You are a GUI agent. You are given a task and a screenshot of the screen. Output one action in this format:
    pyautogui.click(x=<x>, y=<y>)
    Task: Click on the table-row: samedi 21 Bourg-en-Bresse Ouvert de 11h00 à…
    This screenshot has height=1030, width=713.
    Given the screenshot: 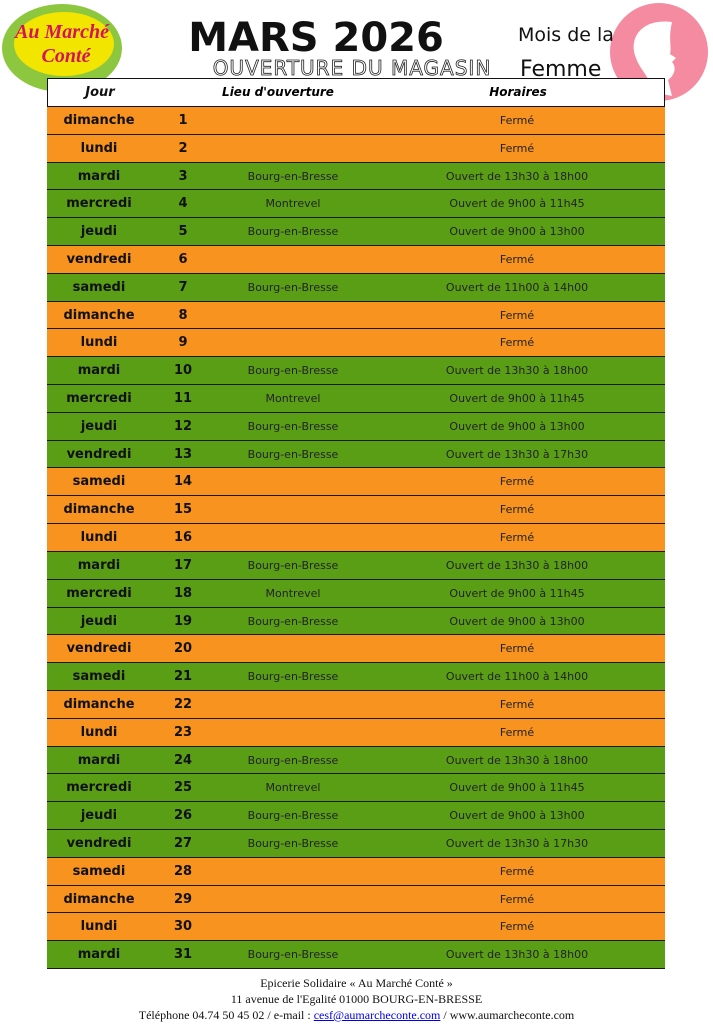 What is the action you would take?
    pyautogui.click(x=356, y=677)
    